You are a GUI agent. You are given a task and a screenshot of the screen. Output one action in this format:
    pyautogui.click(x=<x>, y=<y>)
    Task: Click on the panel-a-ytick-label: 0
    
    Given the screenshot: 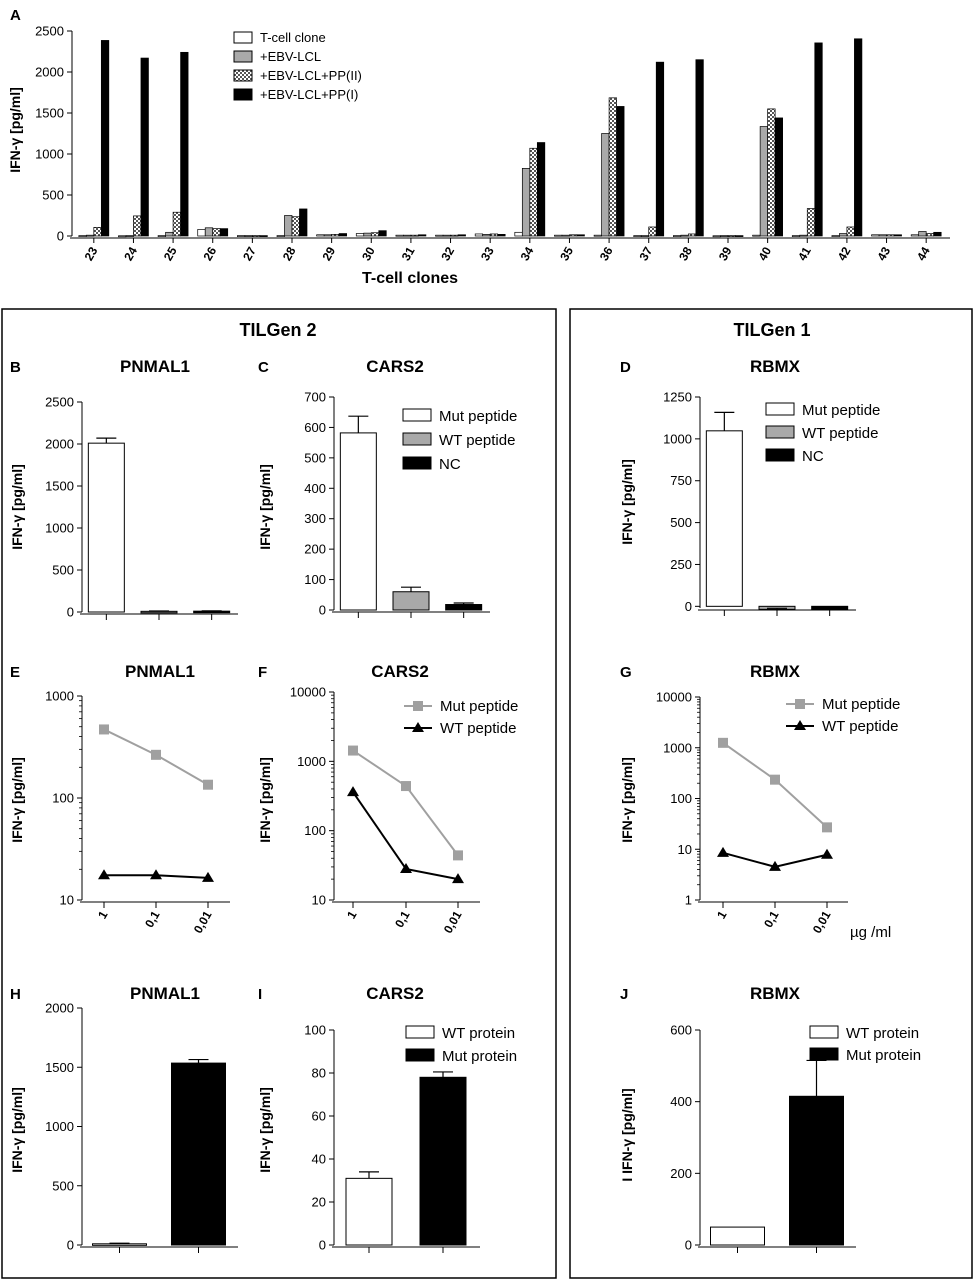 What is the action you would take?
    pyautogui.click(x=60, y=236)
    